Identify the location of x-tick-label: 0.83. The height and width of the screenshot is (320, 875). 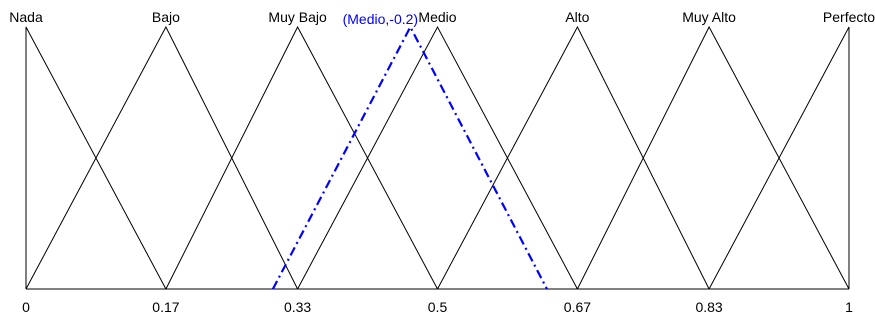
(708, 307).